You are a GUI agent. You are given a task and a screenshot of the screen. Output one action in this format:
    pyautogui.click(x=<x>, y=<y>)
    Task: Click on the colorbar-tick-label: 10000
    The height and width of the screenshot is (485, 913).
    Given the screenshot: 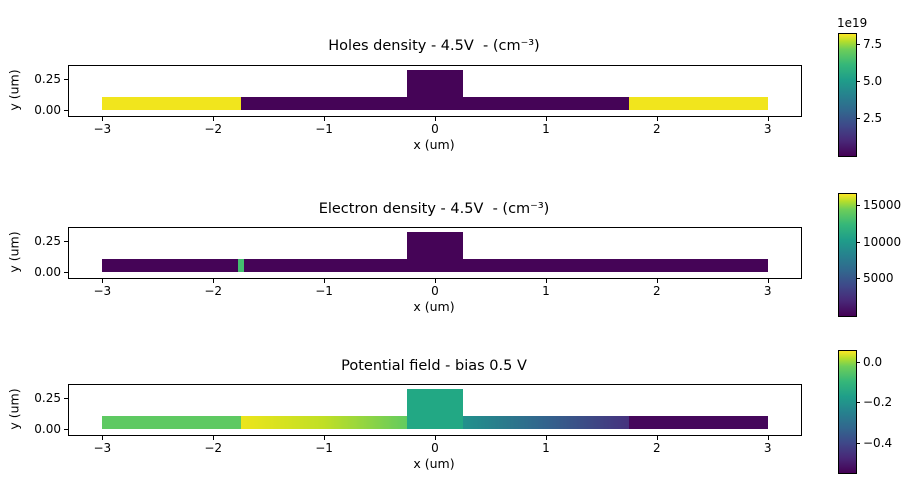 What is the action you would take?
    pyautogui.click(x=882, y=241)
    